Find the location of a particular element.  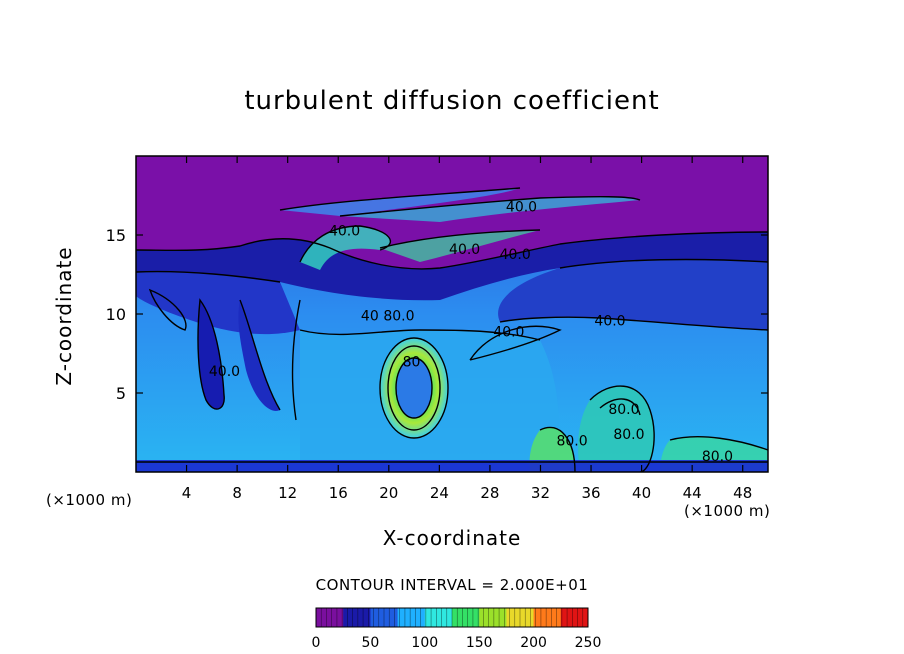

x-tick-label: 4 is located at coordinates (187, 493).